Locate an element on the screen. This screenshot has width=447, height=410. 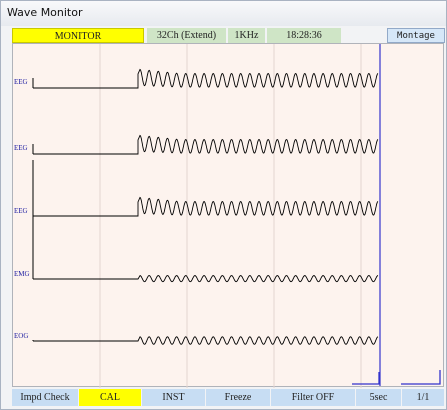
time-scale-button: 5sec is located at coordinates (378, 397).